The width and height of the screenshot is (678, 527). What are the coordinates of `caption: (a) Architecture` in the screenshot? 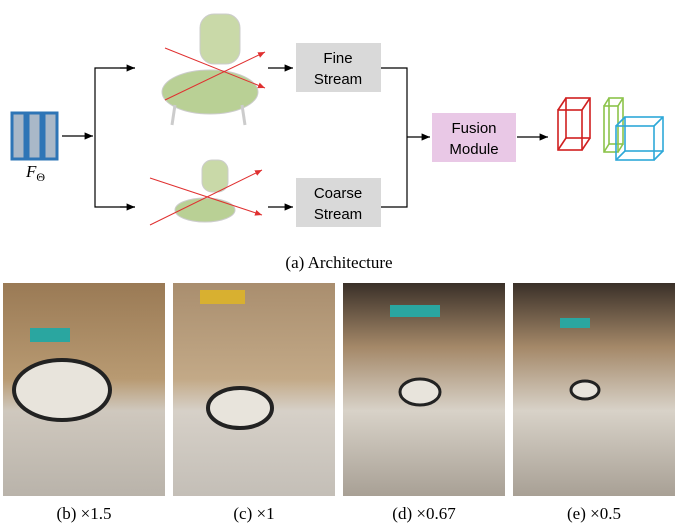 It's located at (338, 262).